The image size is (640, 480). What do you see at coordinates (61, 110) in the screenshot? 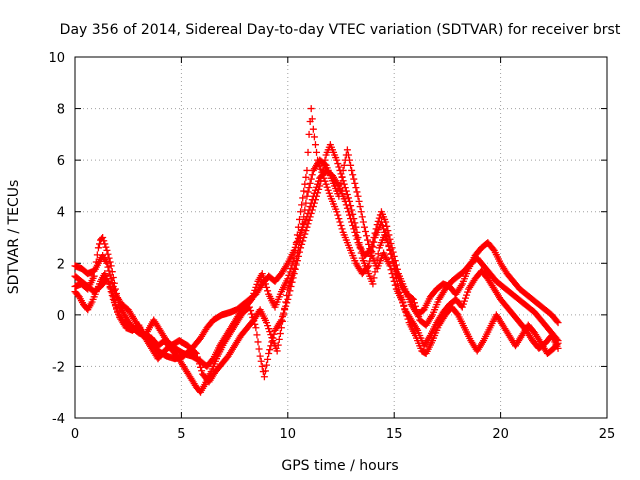
I see `y-tick-label: 8` at bounding box center [61, 110].